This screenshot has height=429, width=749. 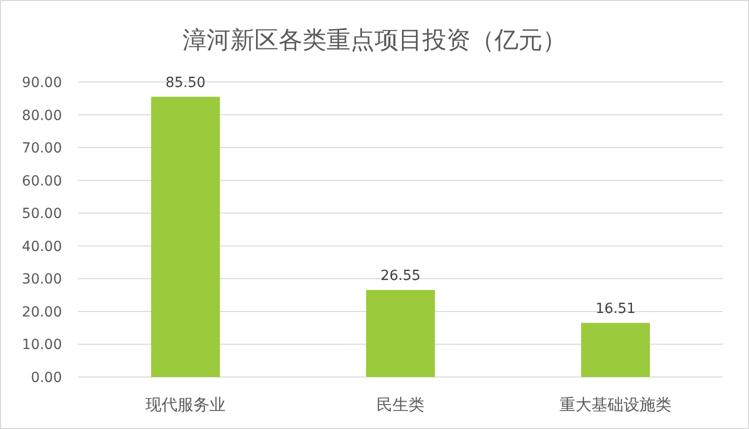 What do you see at coordinates (400, 404) in the screenshot?
I see `x-tick-label: 民生类` at bounding box center [400, 404].